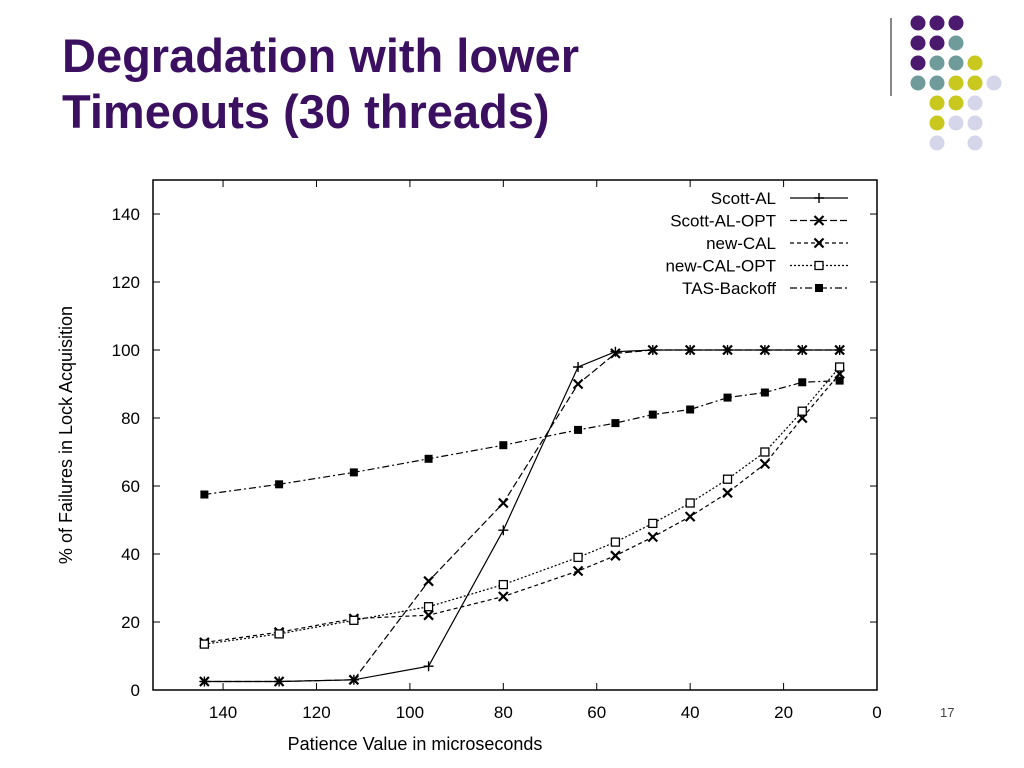  I want to click on series-tas-backoff, so click(522, 437).